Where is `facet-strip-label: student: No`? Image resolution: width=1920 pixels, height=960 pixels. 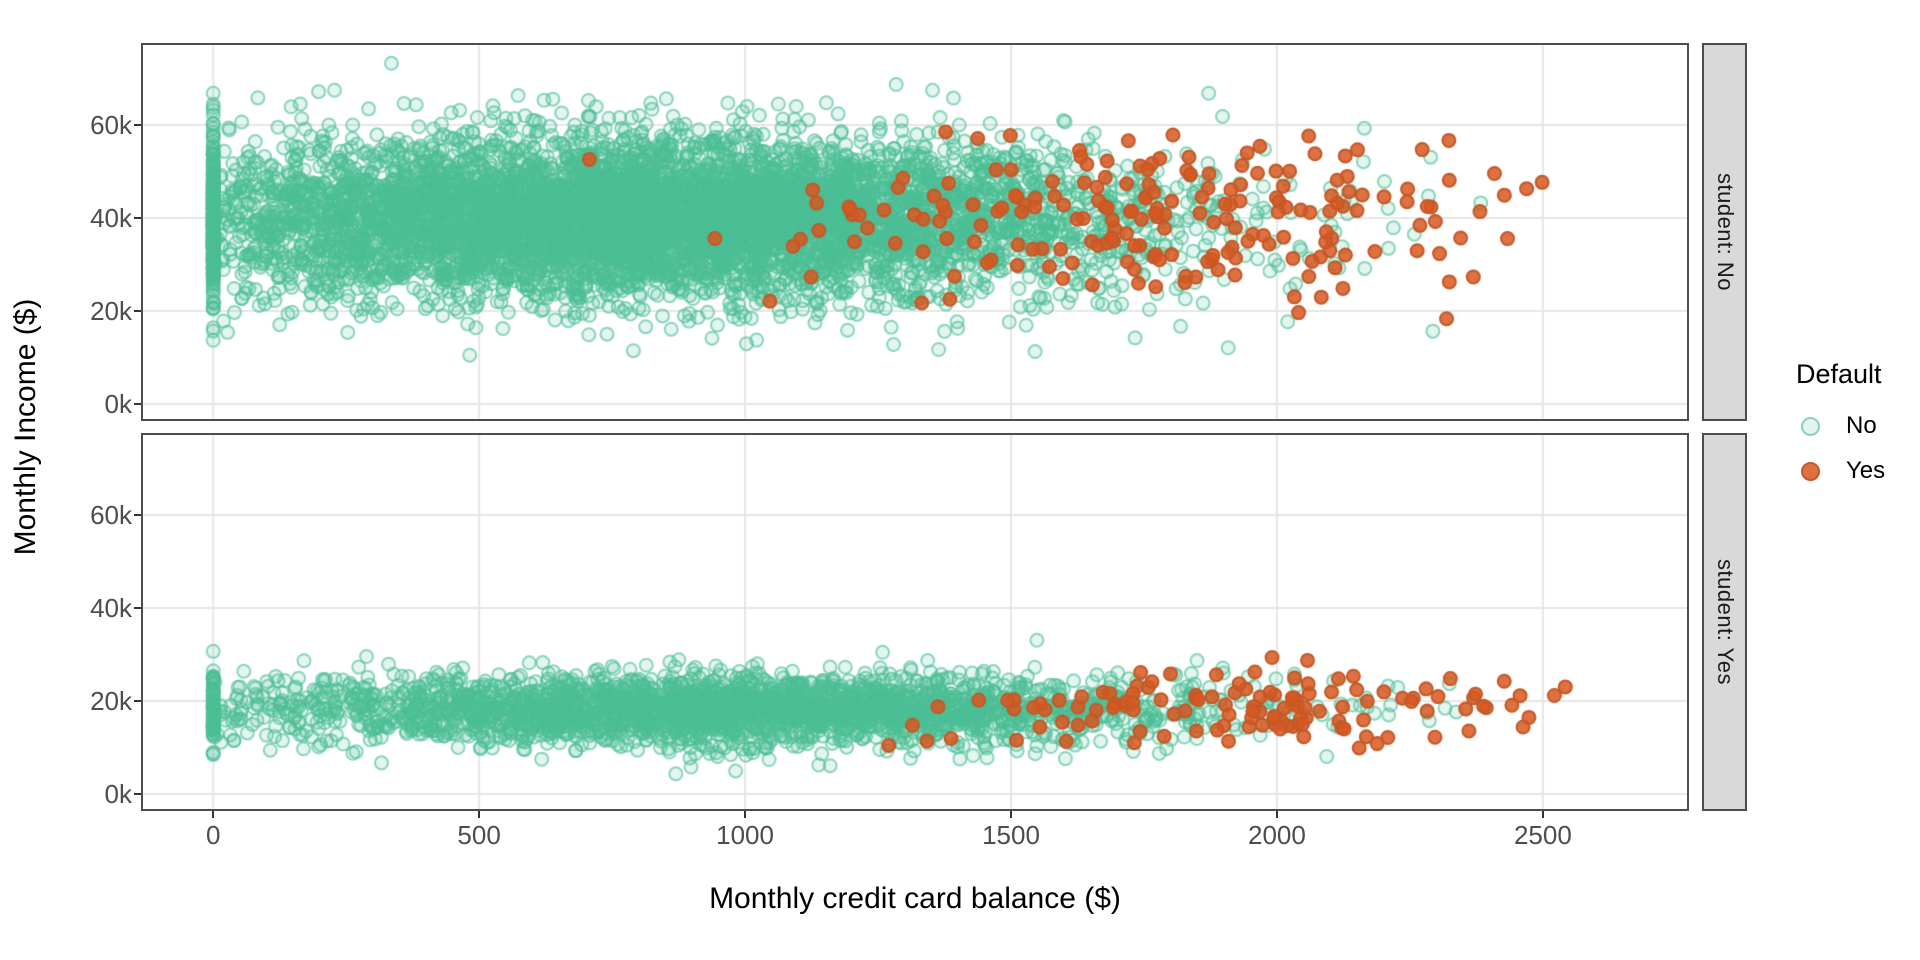
facet-strip-label: student: No is located at coordinates (1725, 232).